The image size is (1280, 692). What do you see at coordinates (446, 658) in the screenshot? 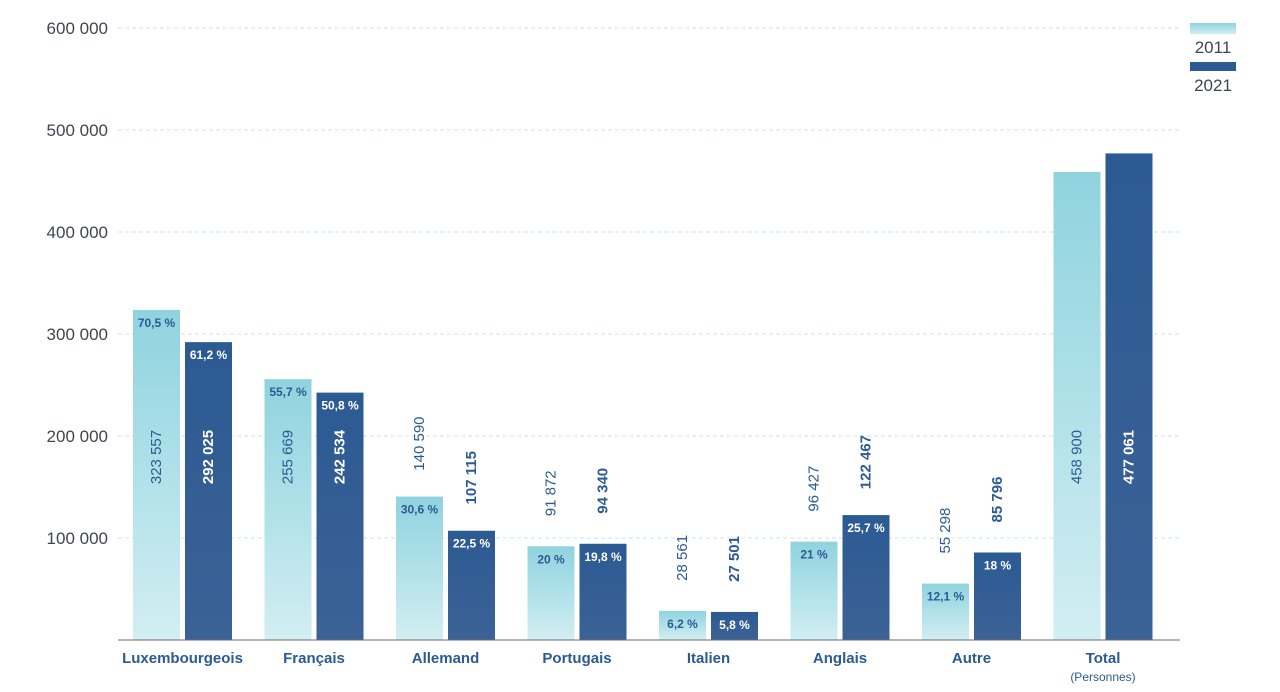
I see `x-category-label: Allemand` at bounding box center [446, 658].